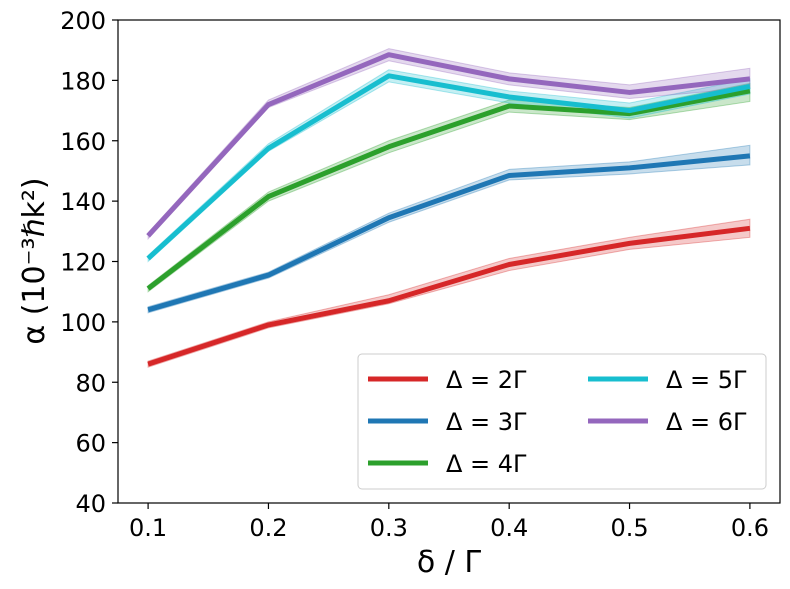  Describe the element at coordinates (750, 528) in the screenshot. I see `x-tick-label-5: 0.6` at that location.